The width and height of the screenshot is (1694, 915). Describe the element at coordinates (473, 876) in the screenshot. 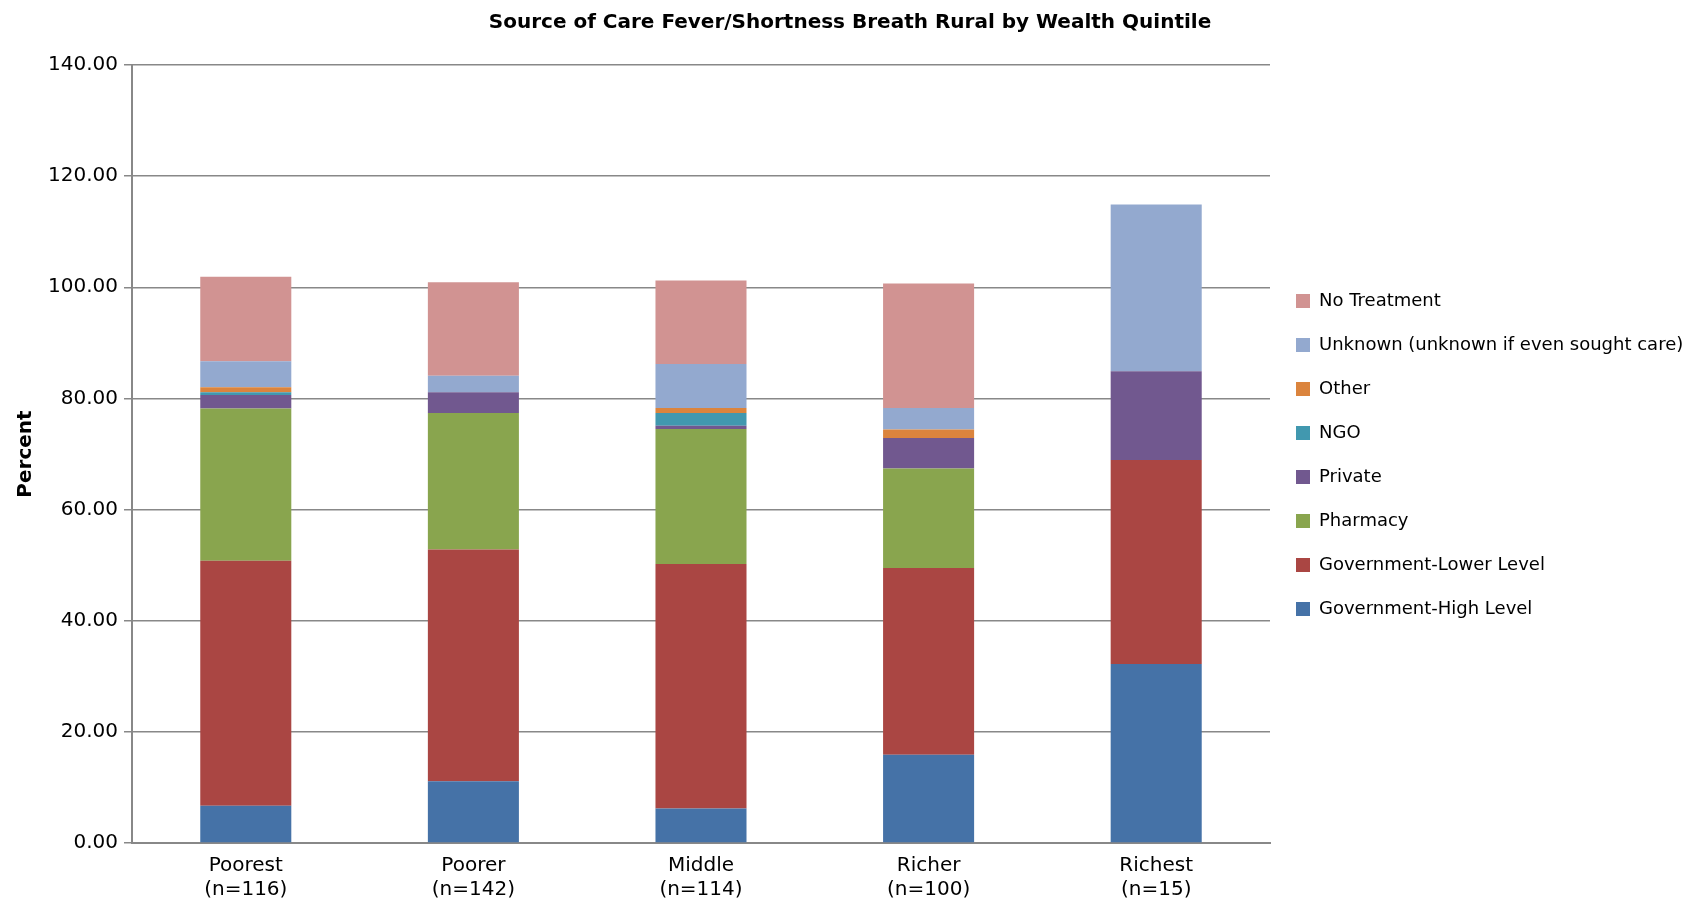

I see `x-tick-label: Poorer (n=142)` at that location.